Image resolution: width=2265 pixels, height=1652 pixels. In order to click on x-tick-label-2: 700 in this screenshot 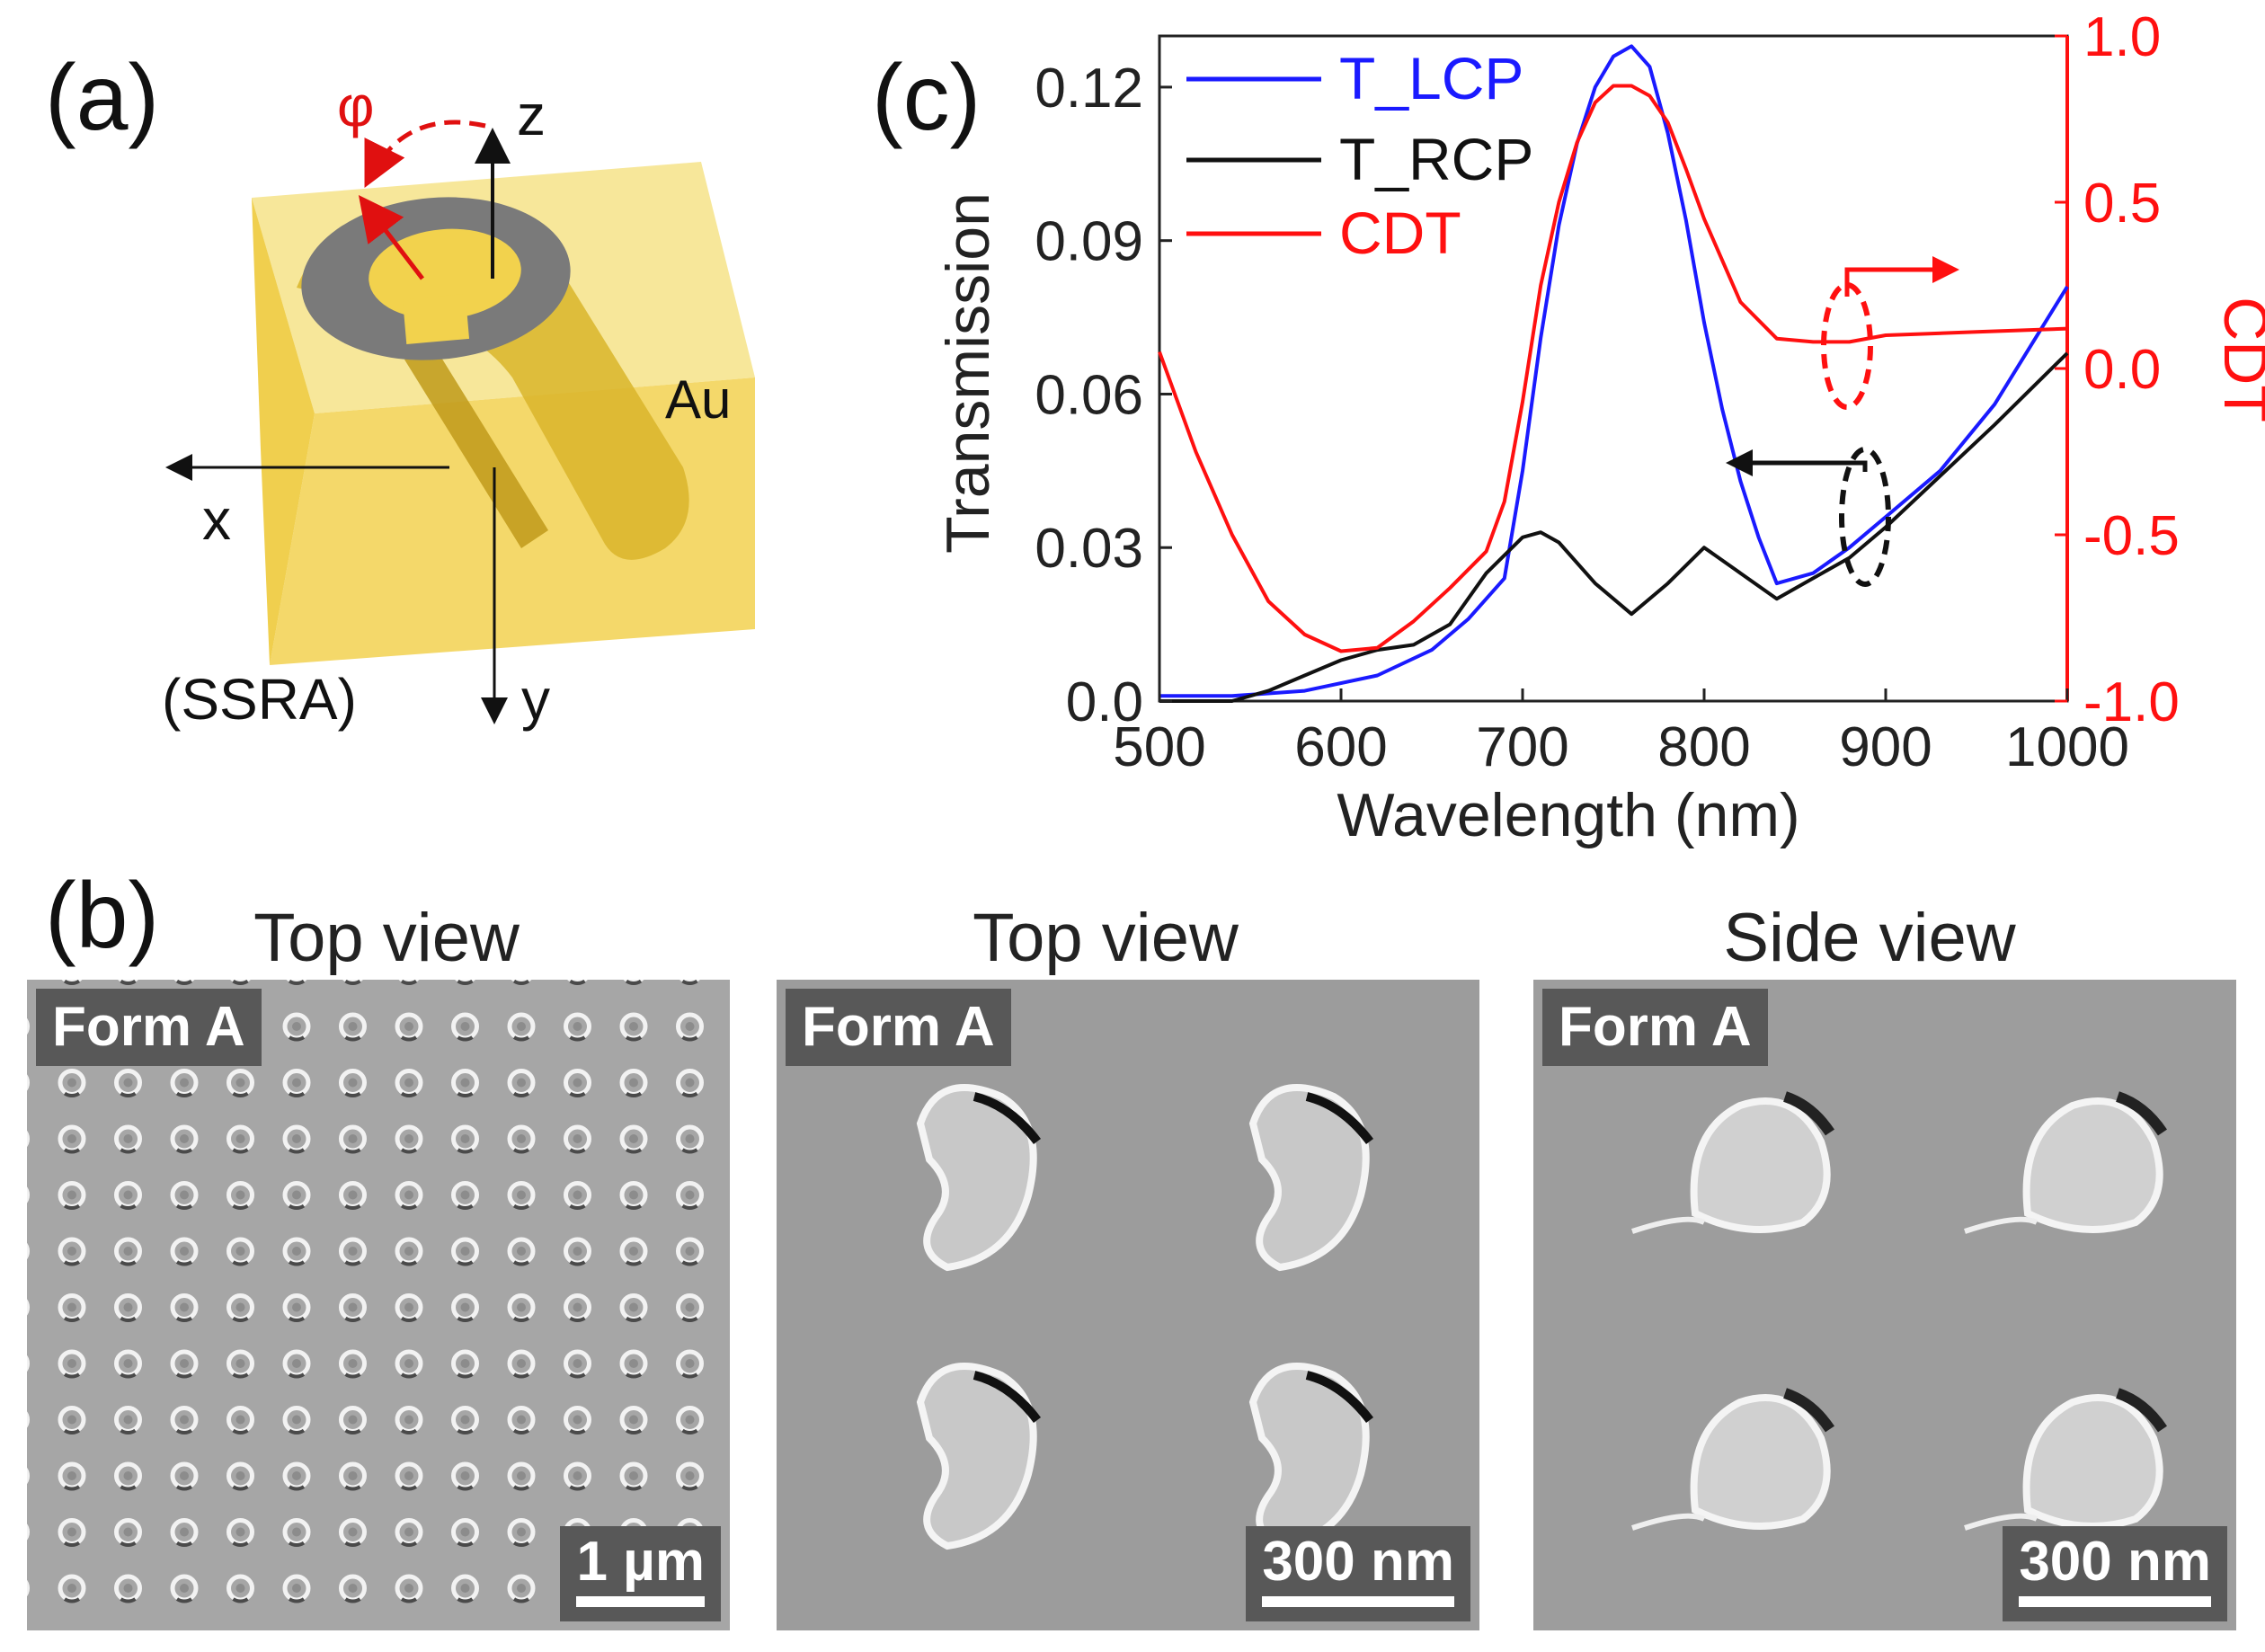, I will do `click(1522, 747)`.